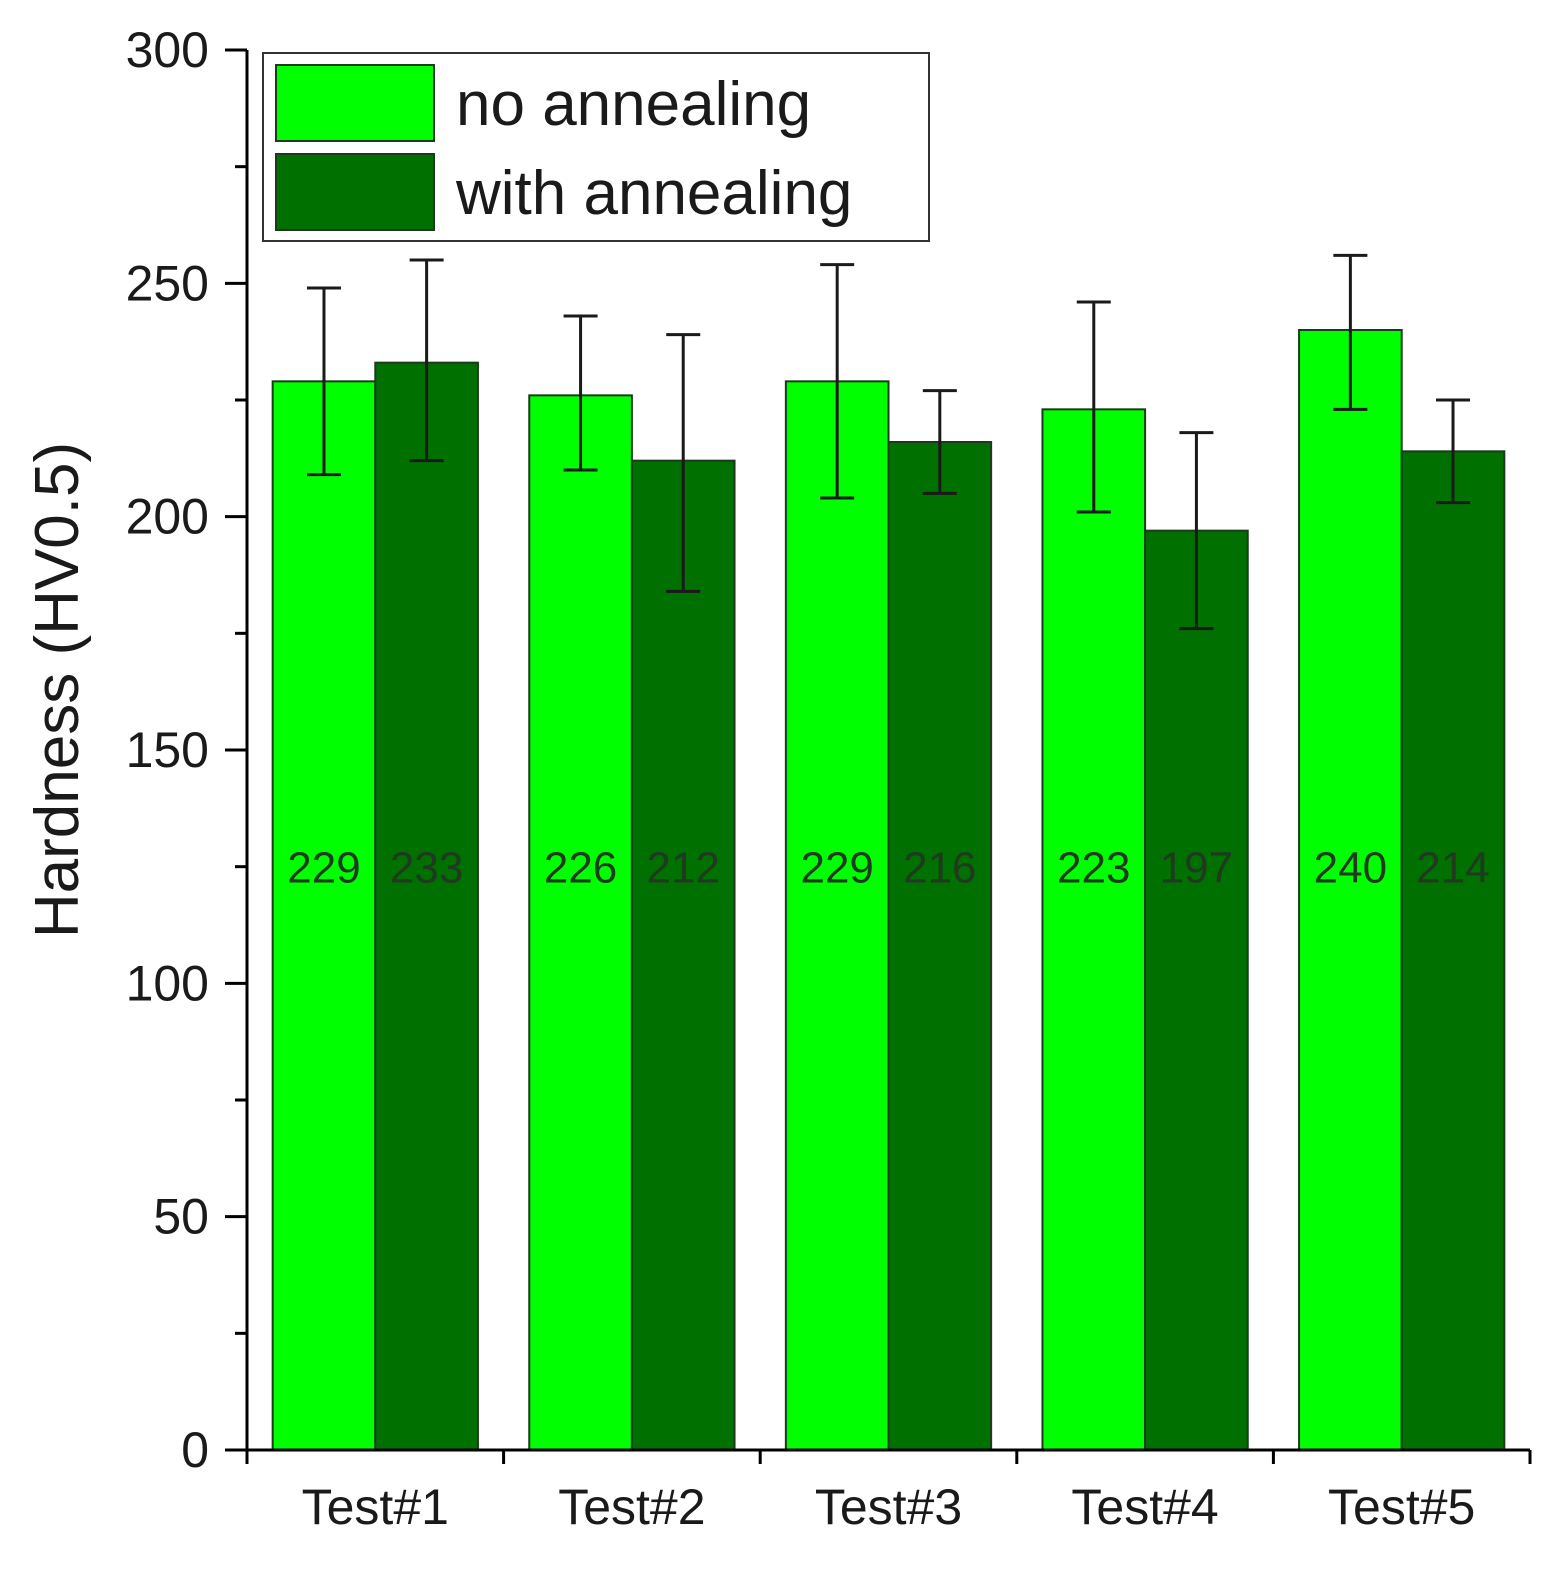  What do you see at coordinates (167, 283) in the screenshot?
I see `y-tick-label: 250` at bounding box center [167, 283].